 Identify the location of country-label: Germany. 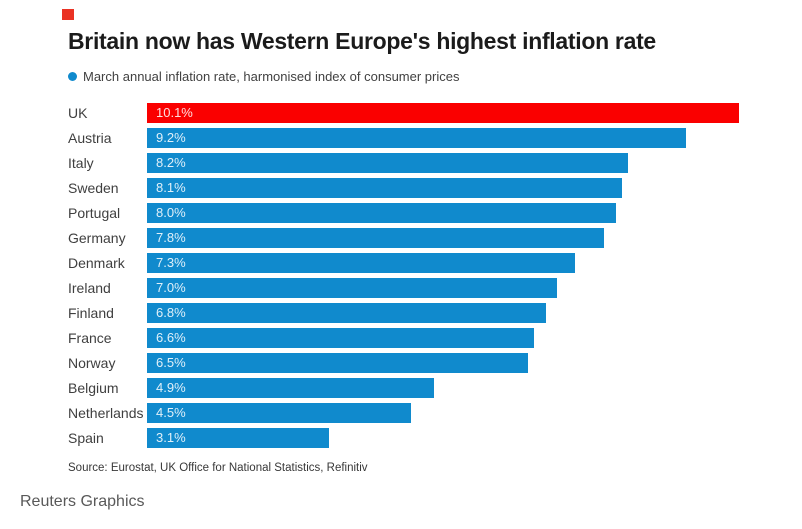
(97, 238).